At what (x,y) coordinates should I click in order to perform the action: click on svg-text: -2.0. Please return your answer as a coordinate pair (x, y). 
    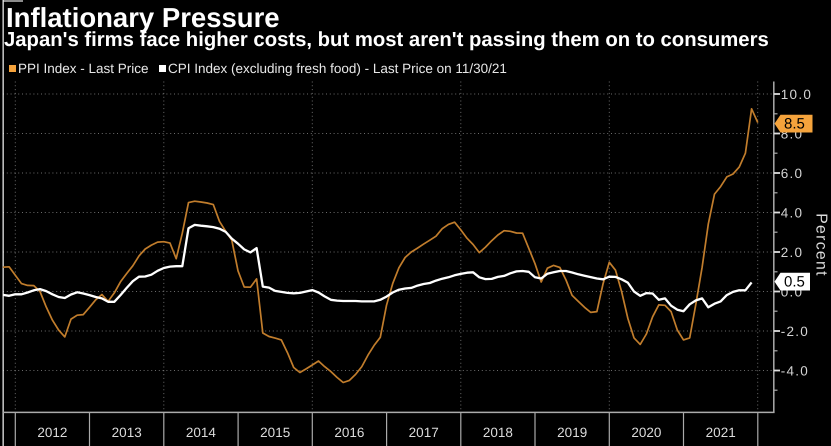
    Looking at the image, I should click on (795, 331).